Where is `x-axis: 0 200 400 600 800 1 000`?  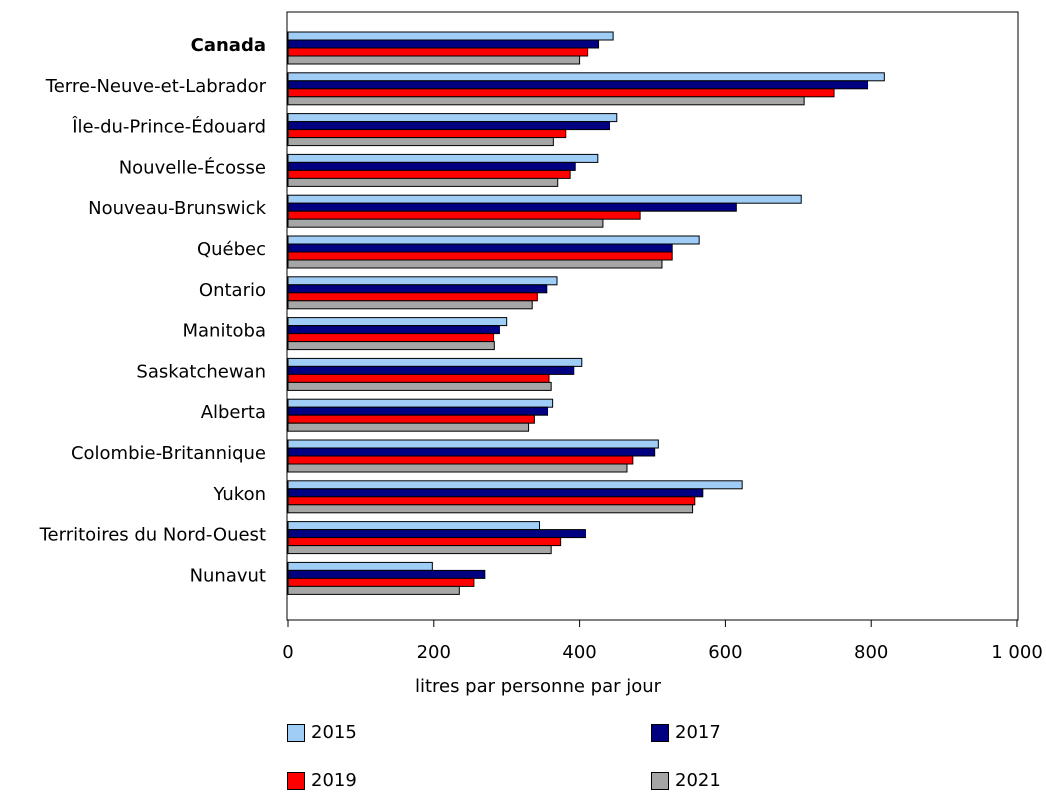 x-axis: 0 200 400 600 800 1 000 is located at coordinates (662, 641).